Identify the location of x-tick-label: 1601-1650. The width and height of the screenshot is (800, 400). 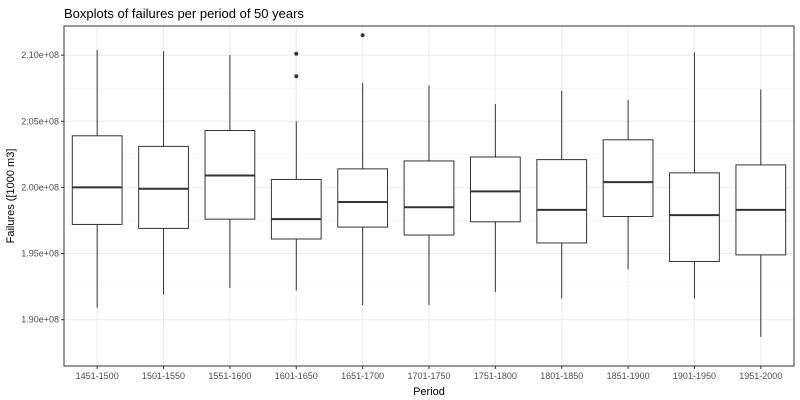
(296, 376).